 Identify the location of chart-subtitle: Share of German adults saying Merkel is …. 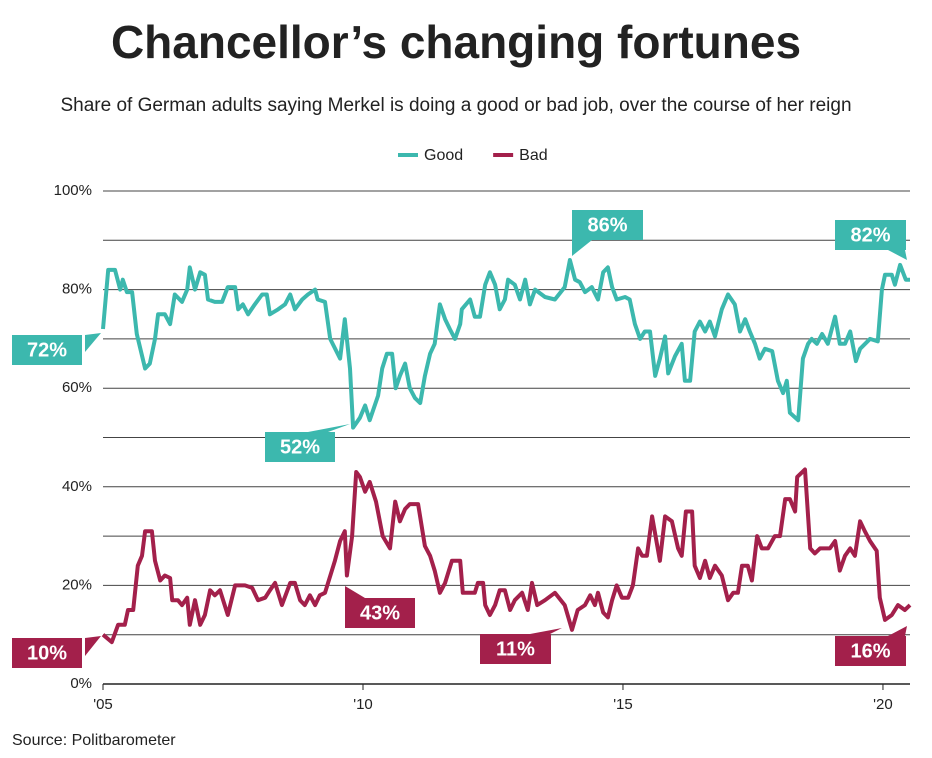
(455, 105).